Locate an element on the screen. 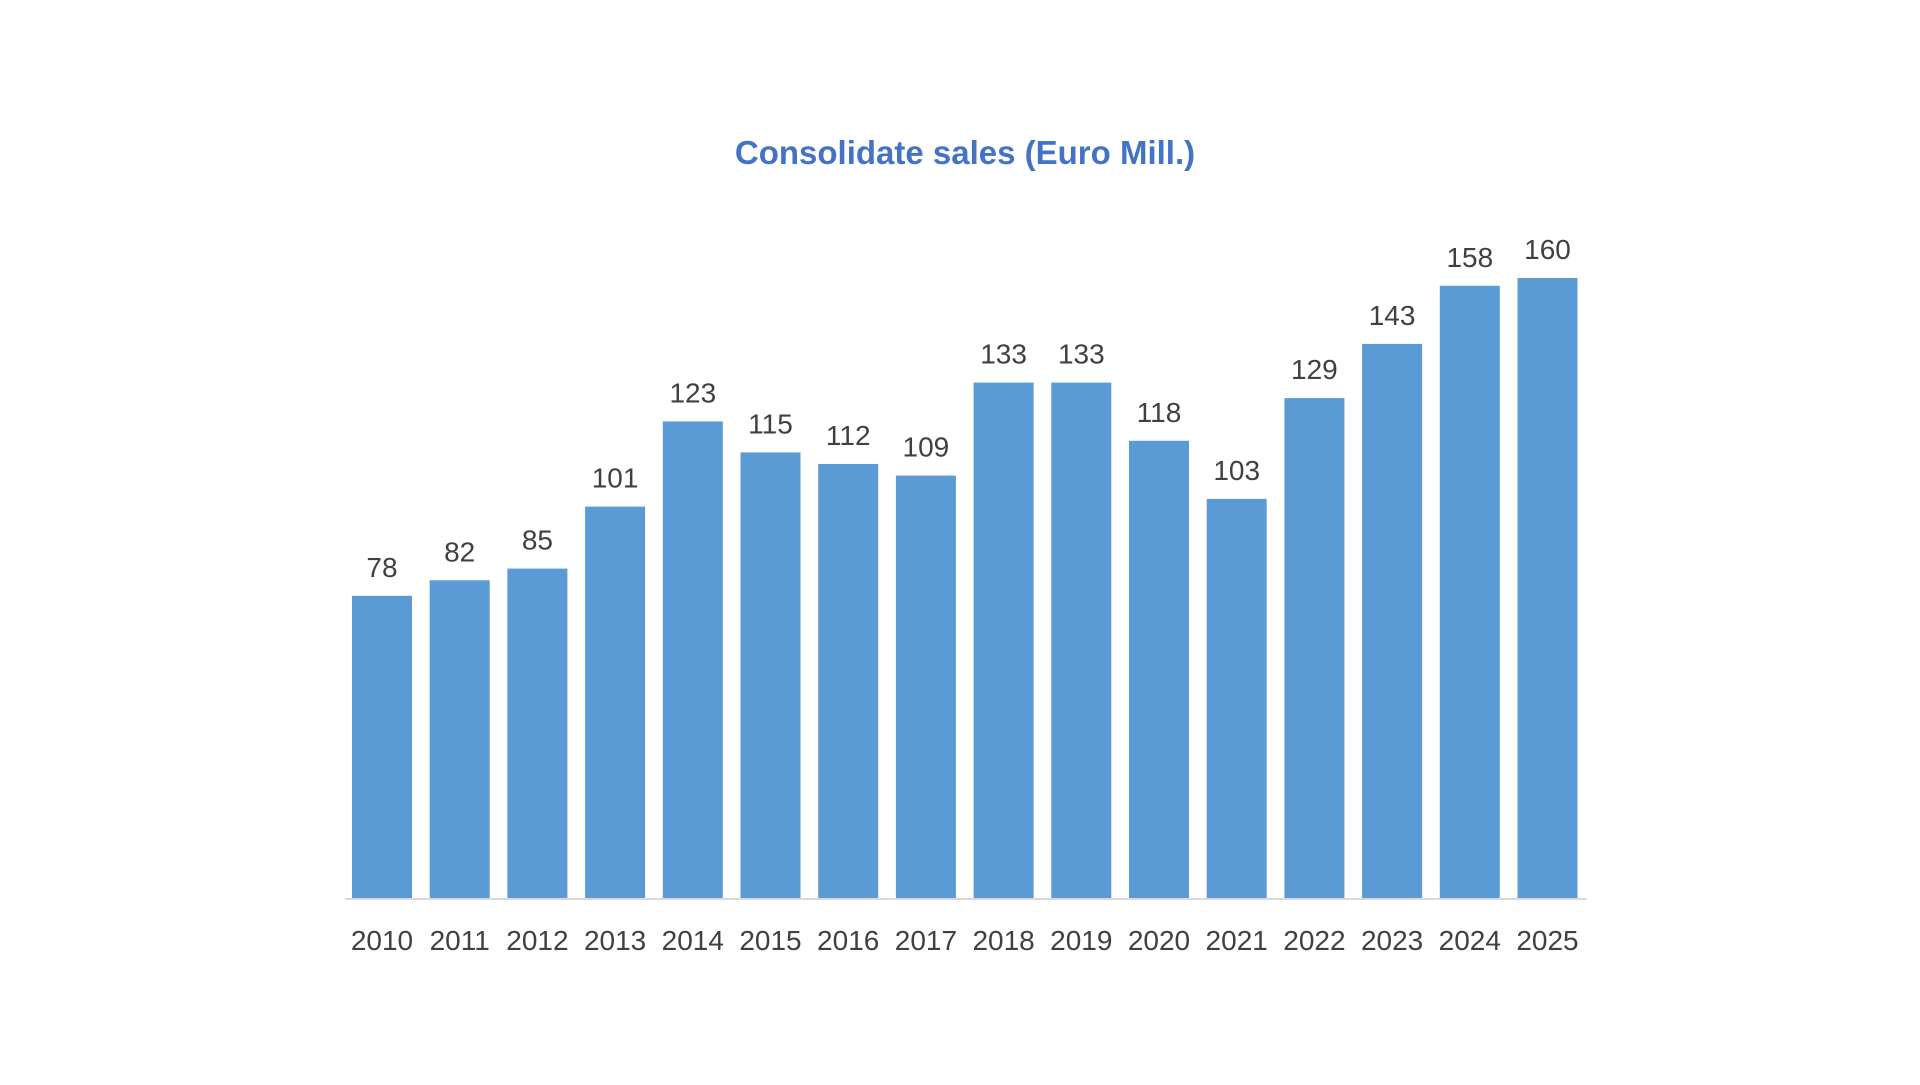  bar-2015 is located at coordinates (770, 675).